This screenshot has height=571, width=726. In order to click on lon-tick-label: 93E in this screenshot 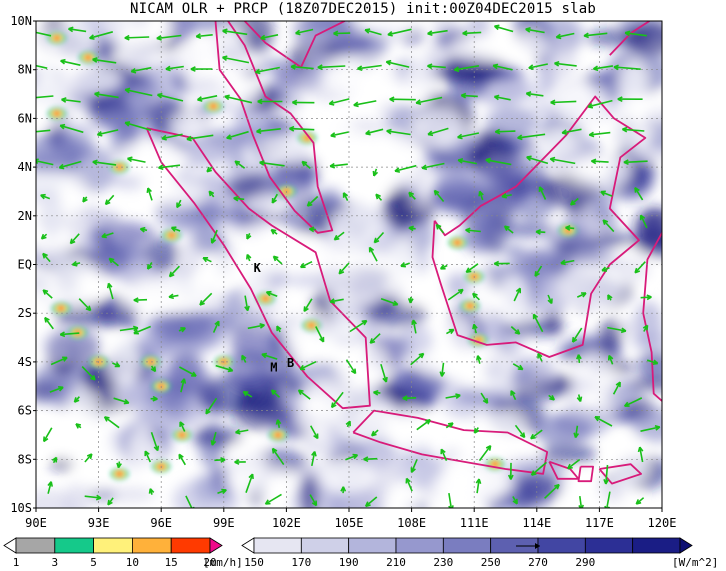, I will do `click(99, 523)`.